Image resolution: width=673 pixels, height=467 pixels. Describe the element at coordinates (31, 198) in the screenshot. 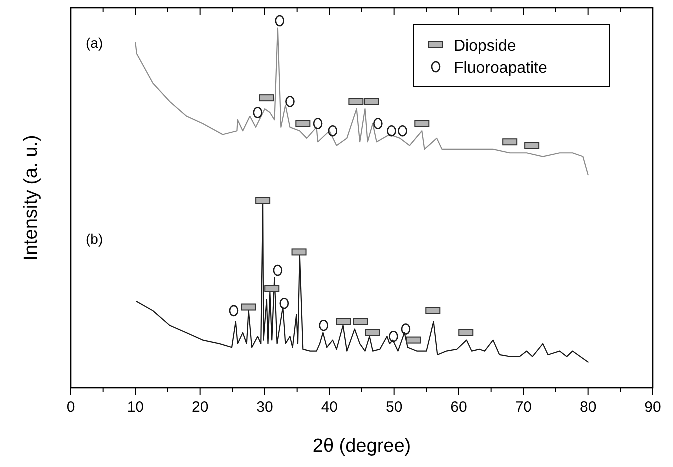

I see `y-axis-title: Intensity (a. u.)` at that location.